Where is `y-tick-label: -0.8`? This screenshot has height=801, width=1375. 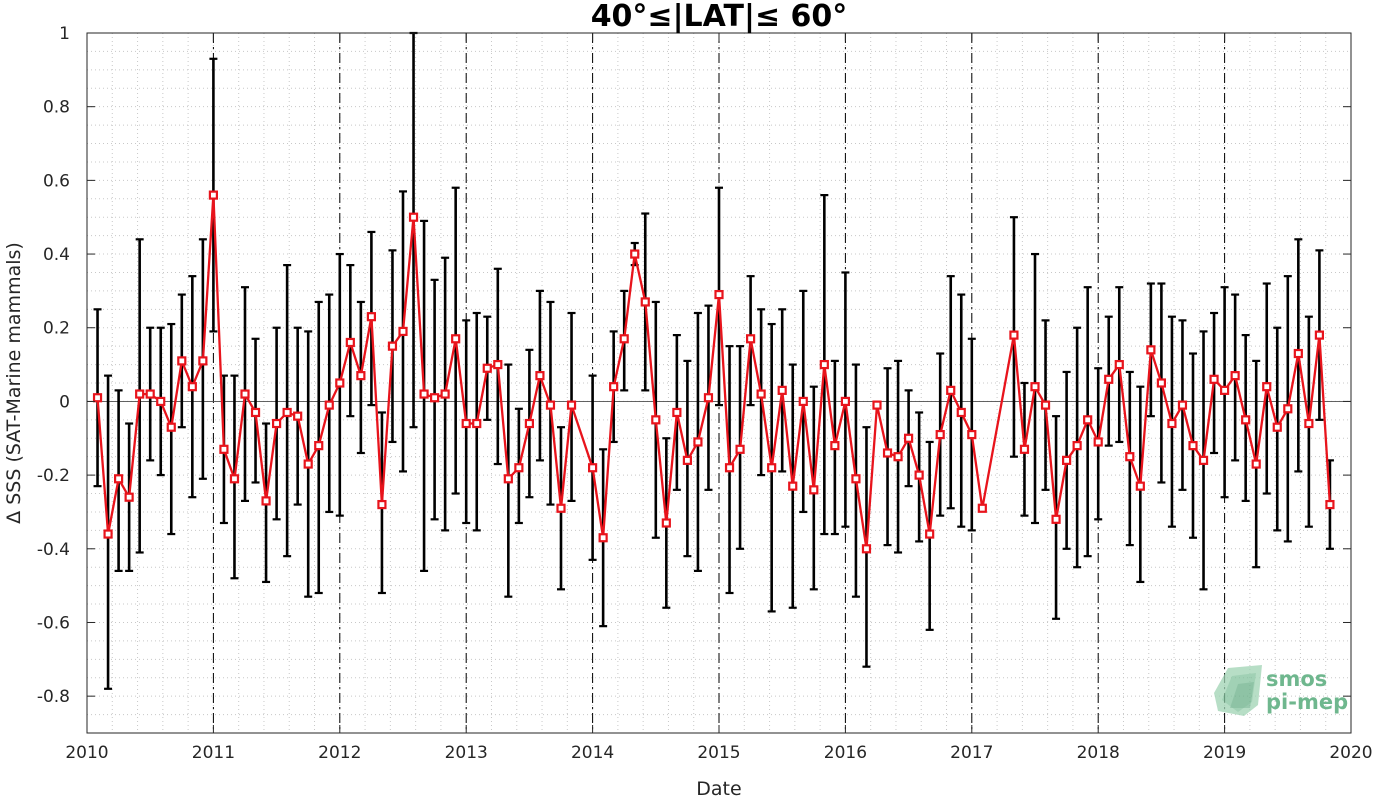 y-tick-label: -0.8 is located at coordinates (53, 697).